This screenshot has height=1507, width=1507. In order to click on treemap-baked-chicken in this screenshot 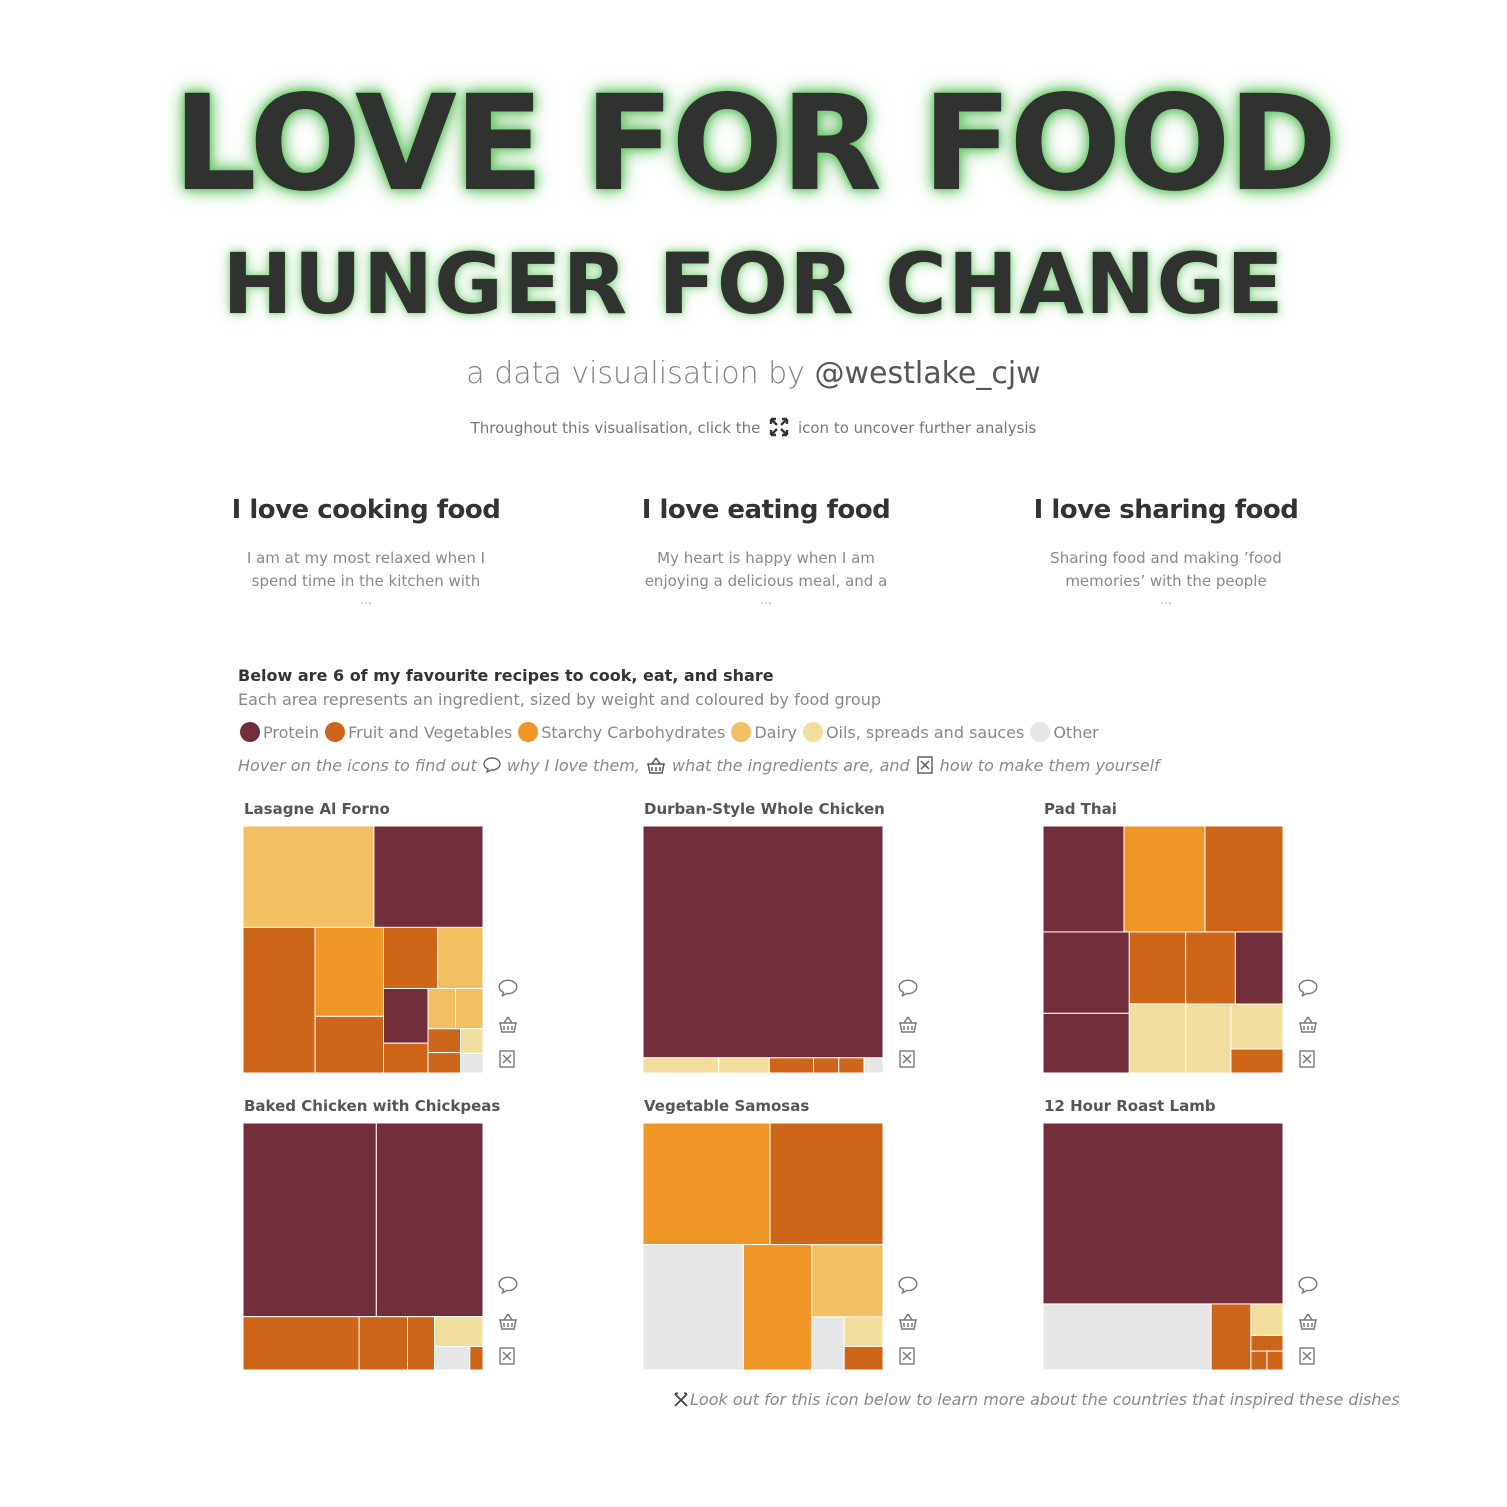, I will do `click(363, 1246)`.